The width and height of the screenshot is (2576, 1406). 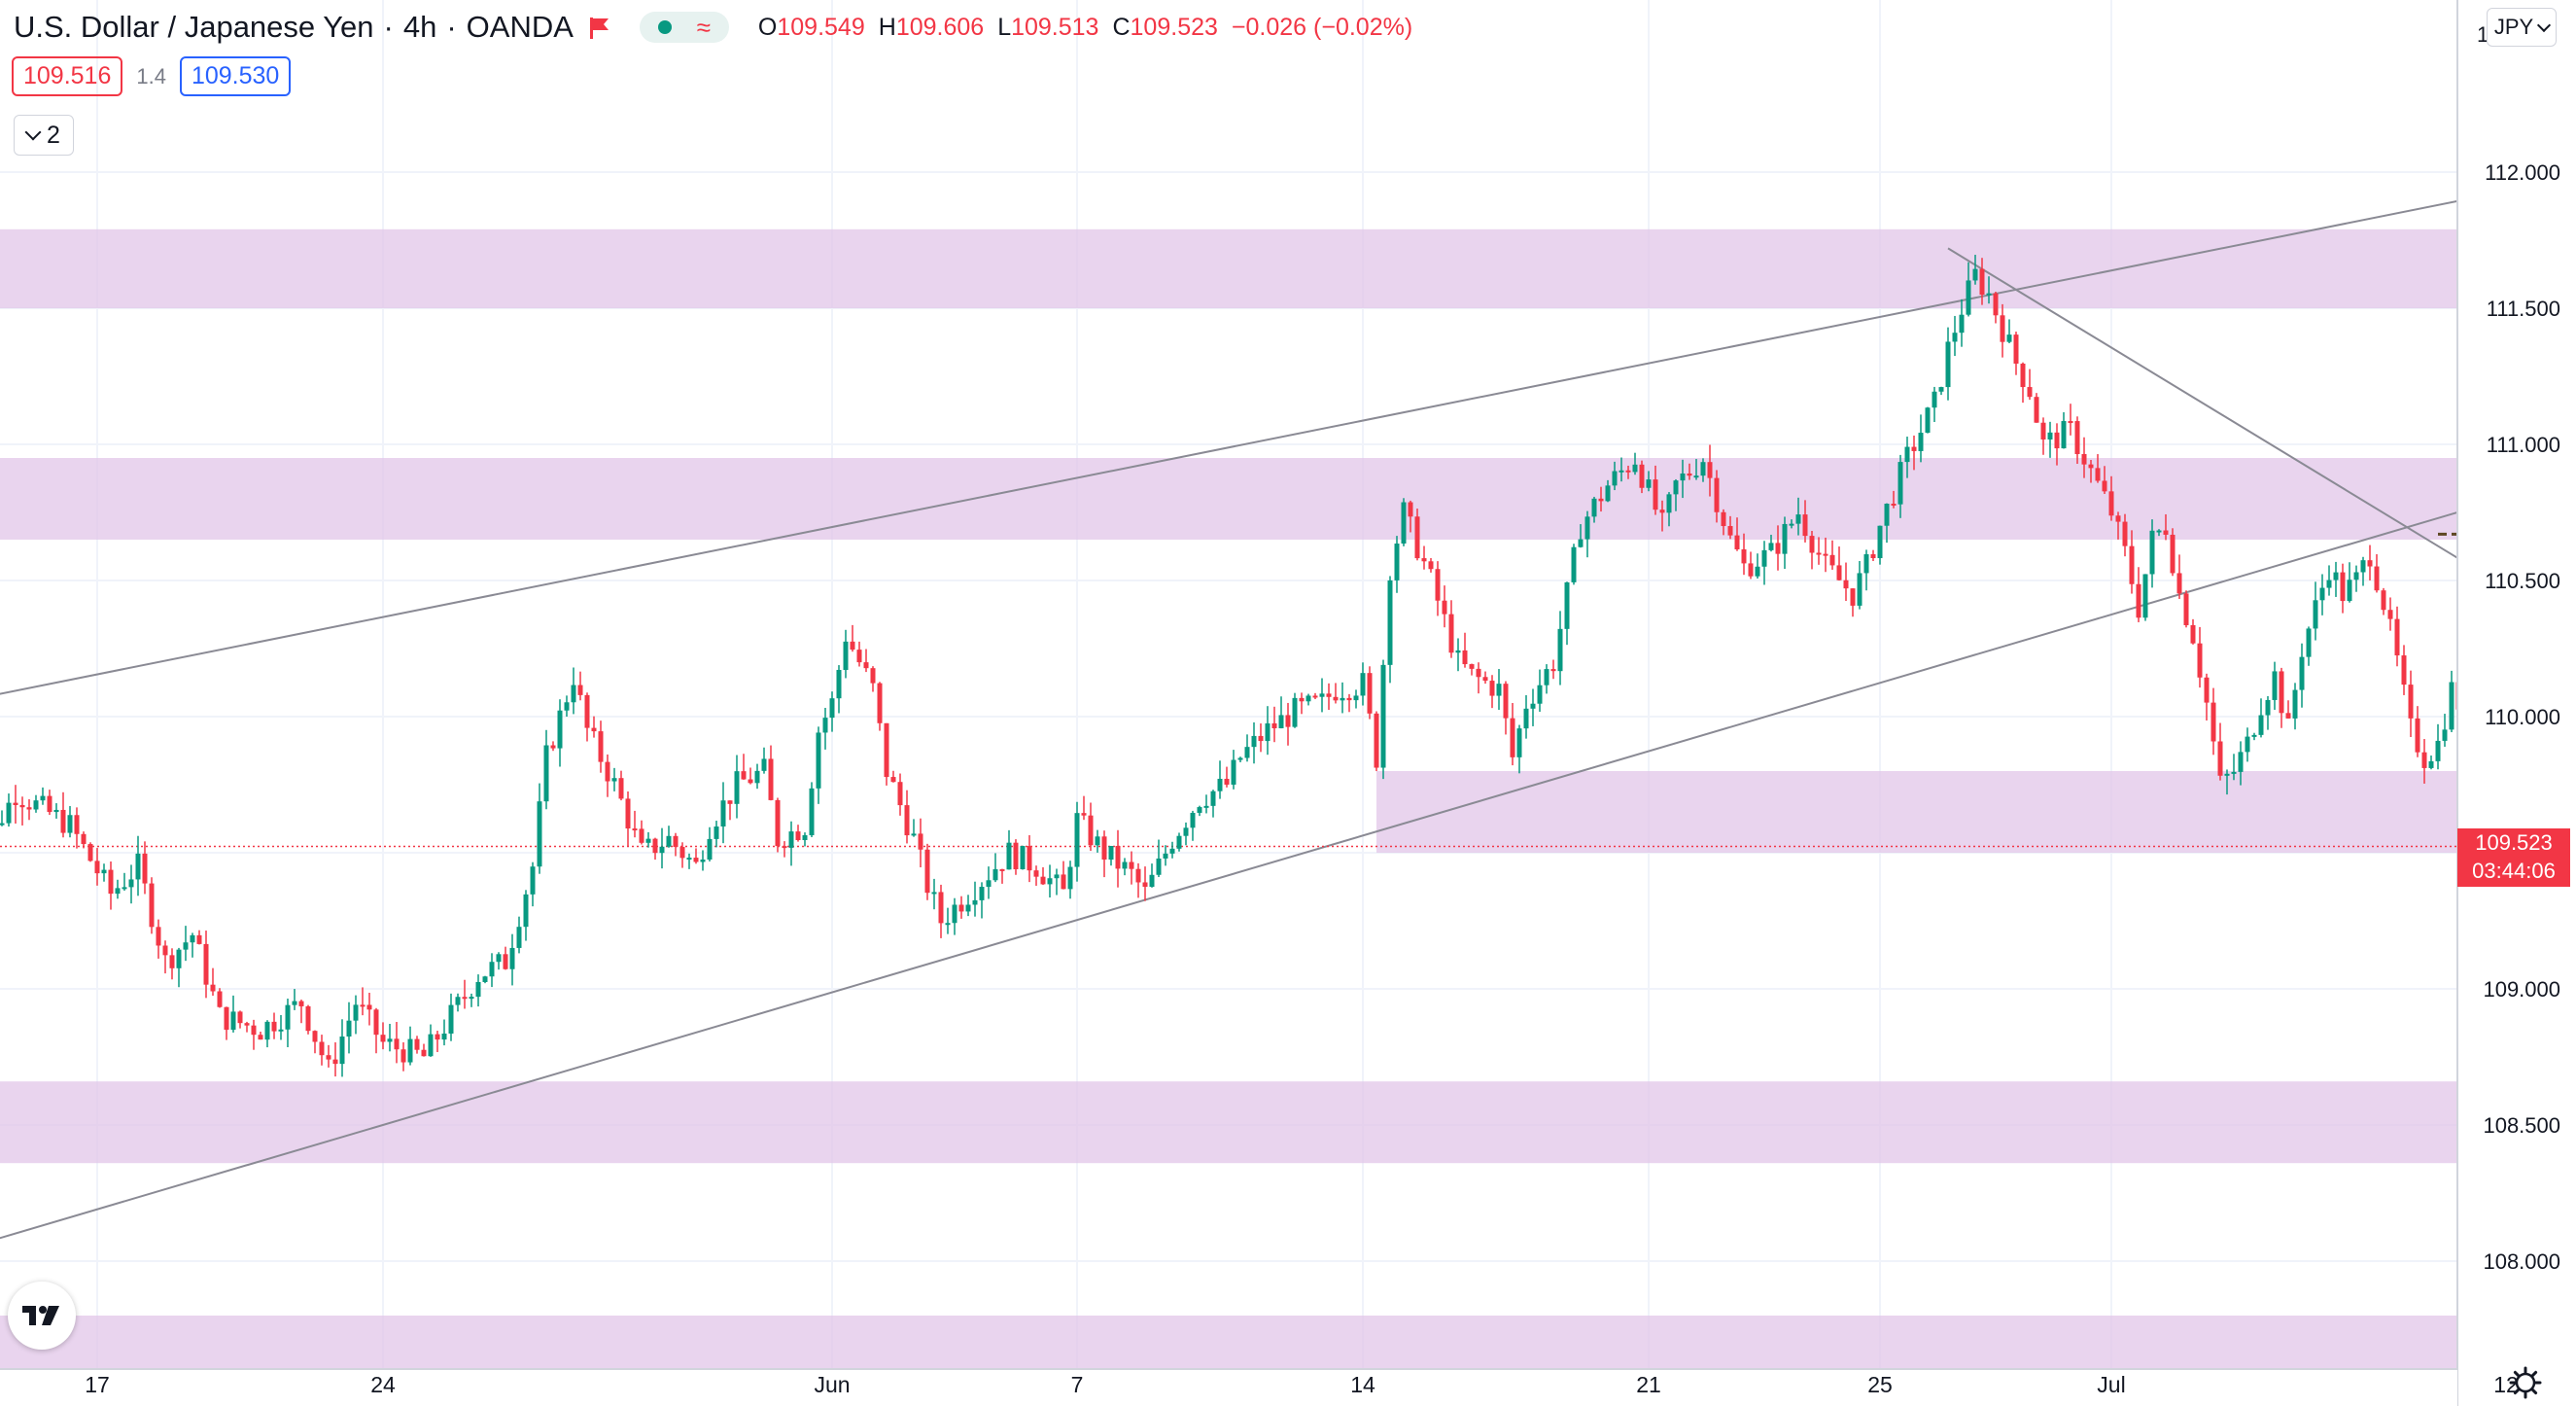 I want to click on currency-button: JPY, so click(x=2522, y=27).